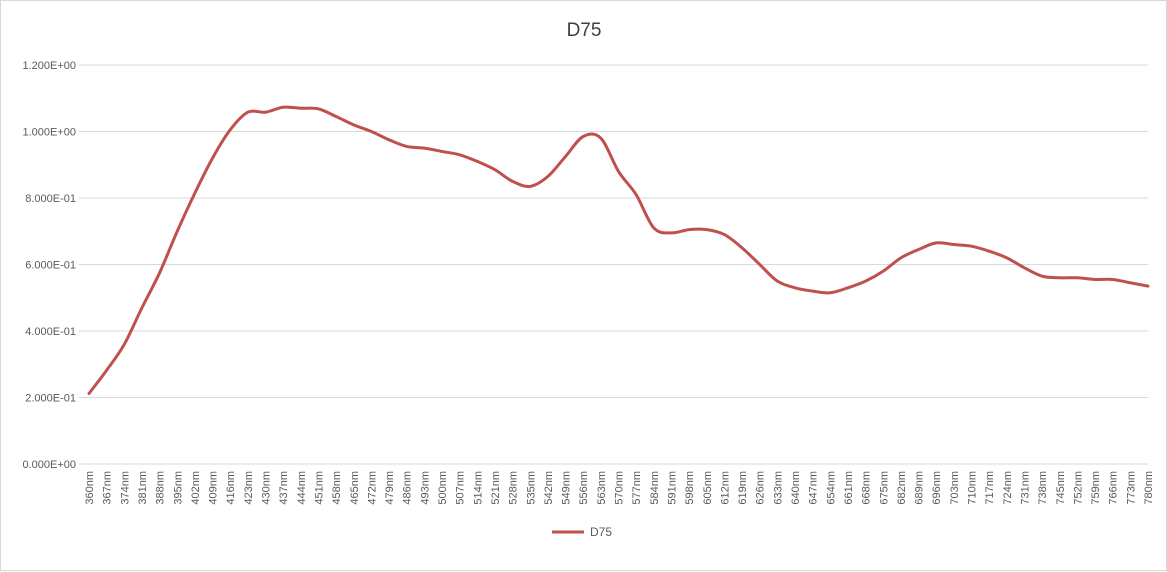  Describe the element at coordinates (355, 488) in the screenshot. I see `x-tick-label: 465nm` at that location.